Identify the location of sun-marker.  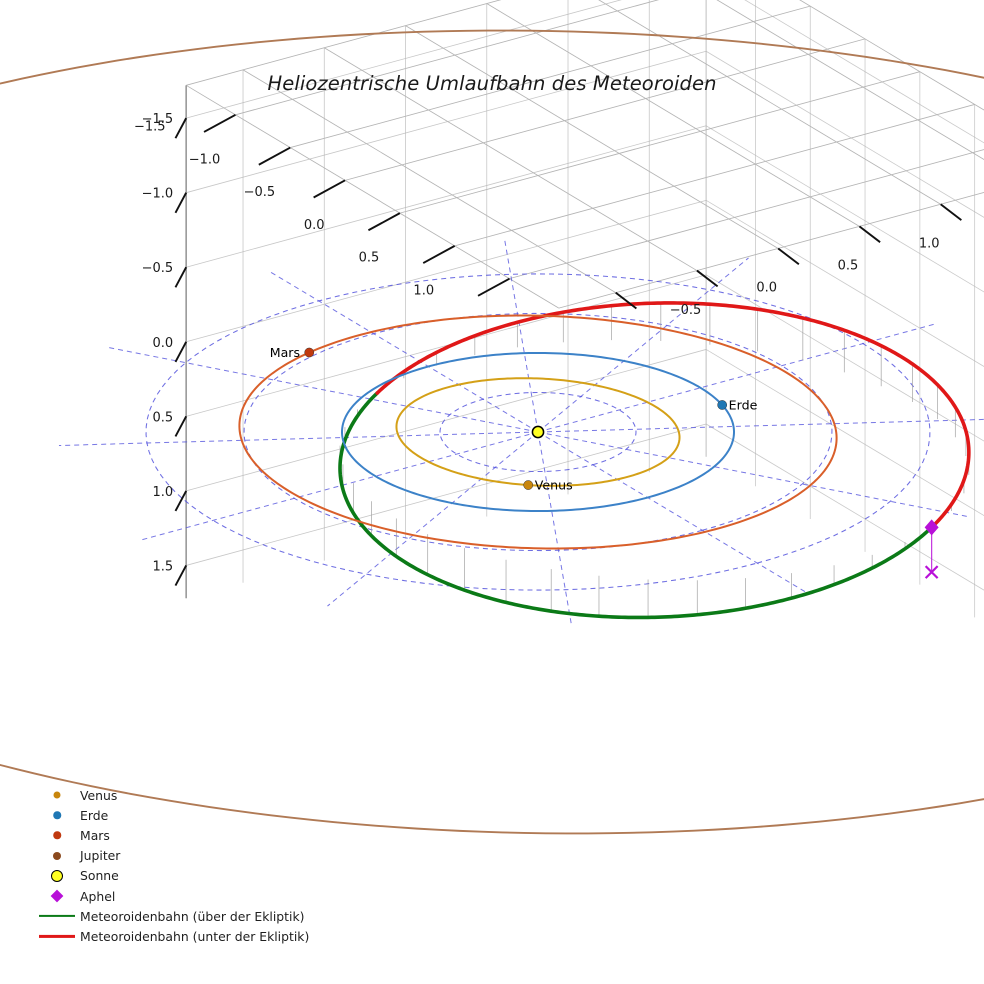
(538, 432).